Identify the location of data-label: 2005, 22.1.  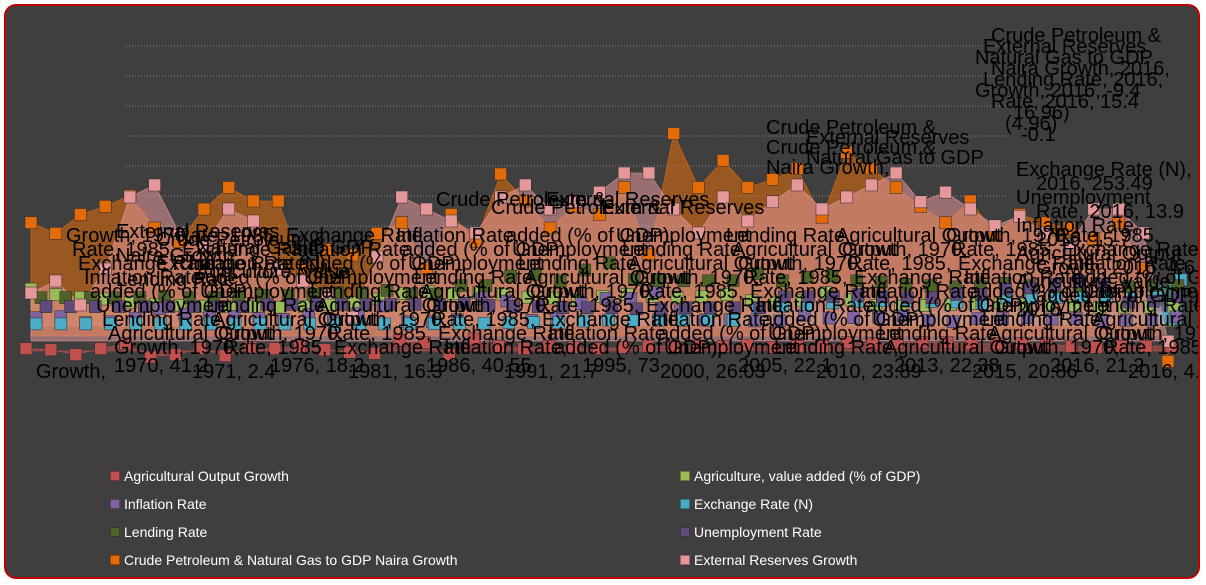
(785, 366).